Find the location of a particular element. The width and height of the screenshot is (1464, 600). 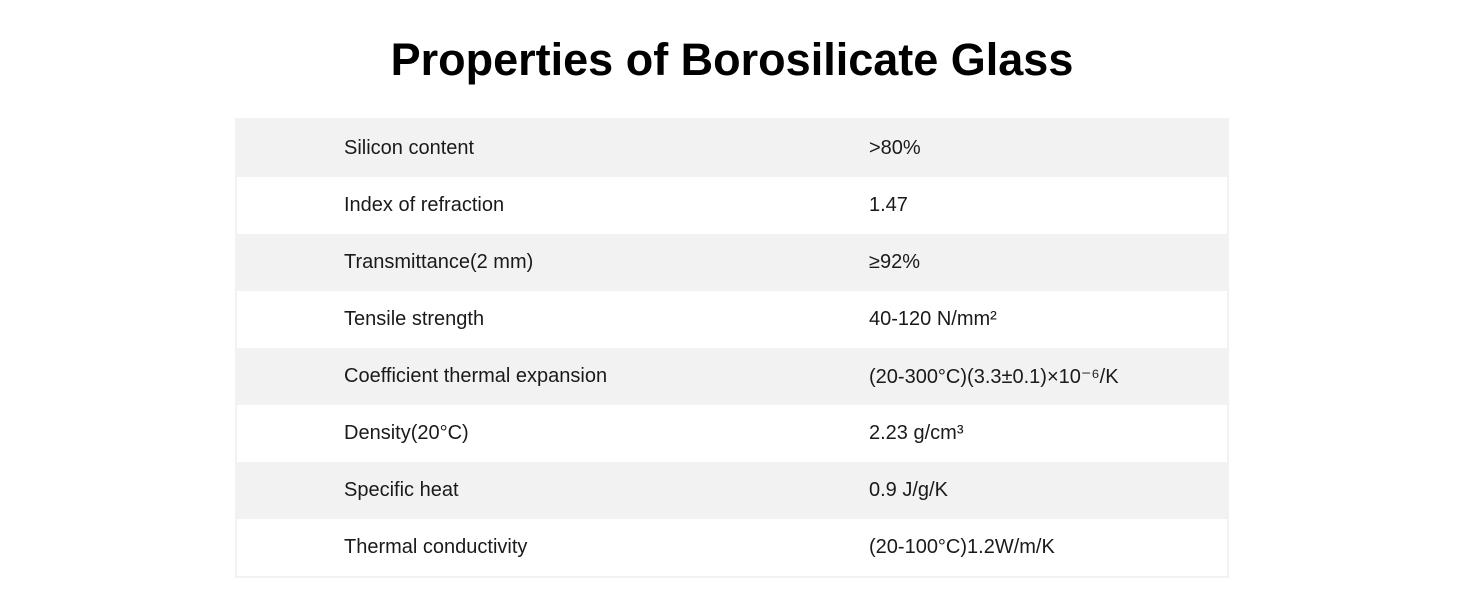

property-label: Coefficient thermal expansion is located at coordinates (476, 376).